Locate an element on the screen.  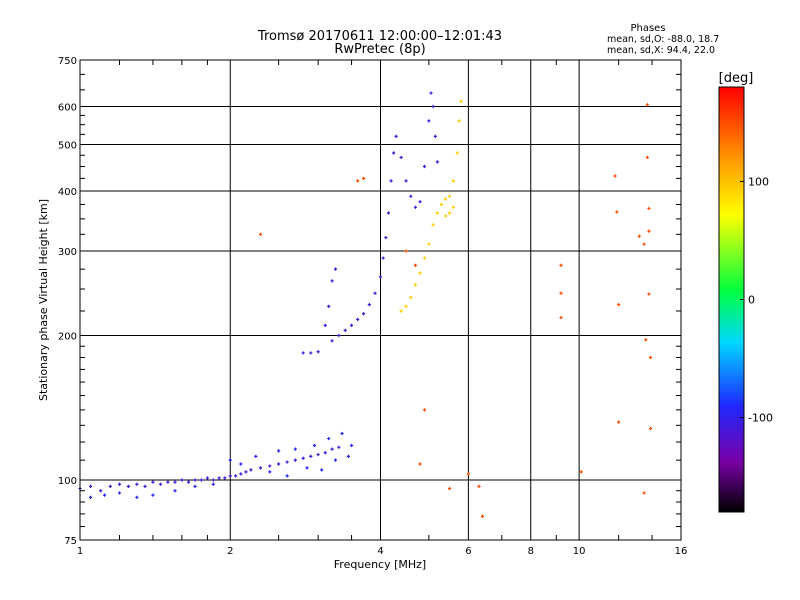
x-tick-label: 16 is located at coordinates (681, 551).